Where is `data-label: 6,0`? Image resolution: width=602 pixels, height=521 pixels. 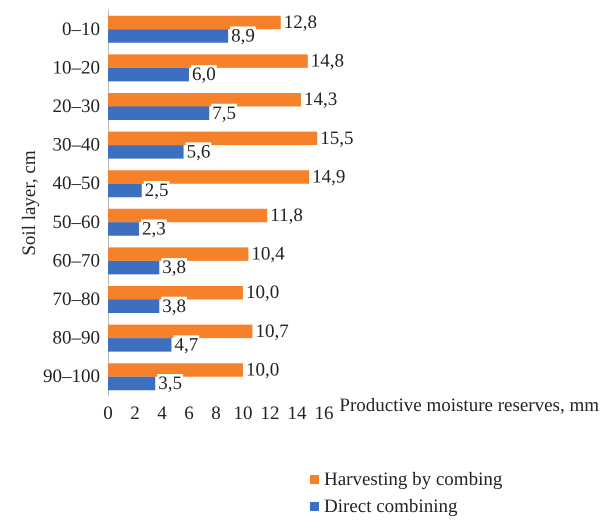
data-label: 6,0 is located at coordinates (204, 75).